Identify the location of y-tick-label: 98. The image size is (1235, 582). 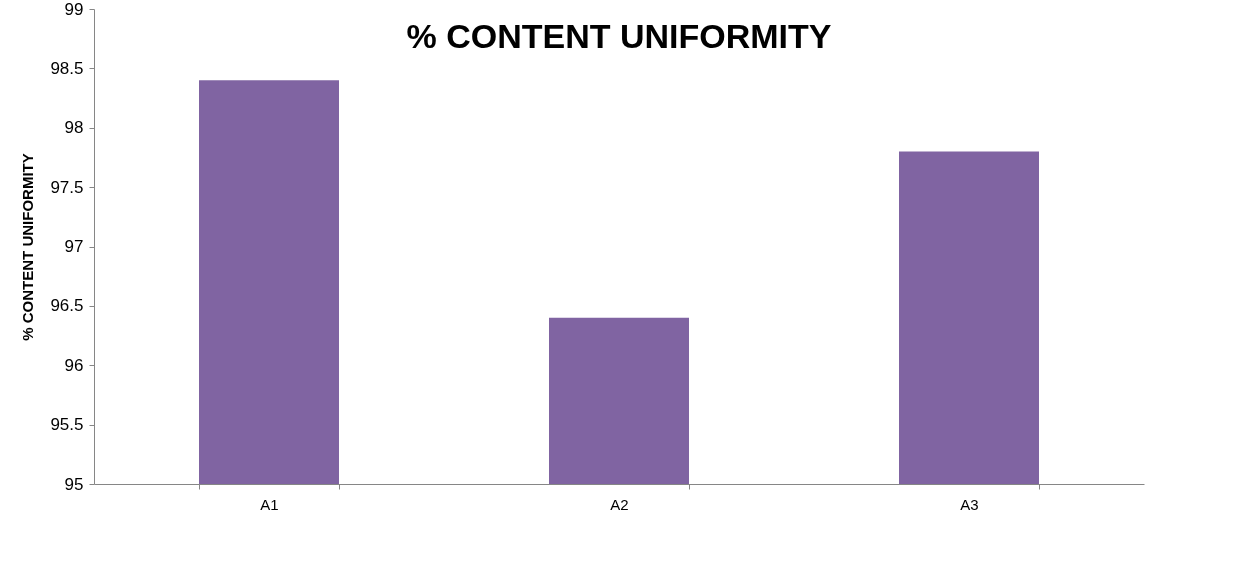
(74, 128).